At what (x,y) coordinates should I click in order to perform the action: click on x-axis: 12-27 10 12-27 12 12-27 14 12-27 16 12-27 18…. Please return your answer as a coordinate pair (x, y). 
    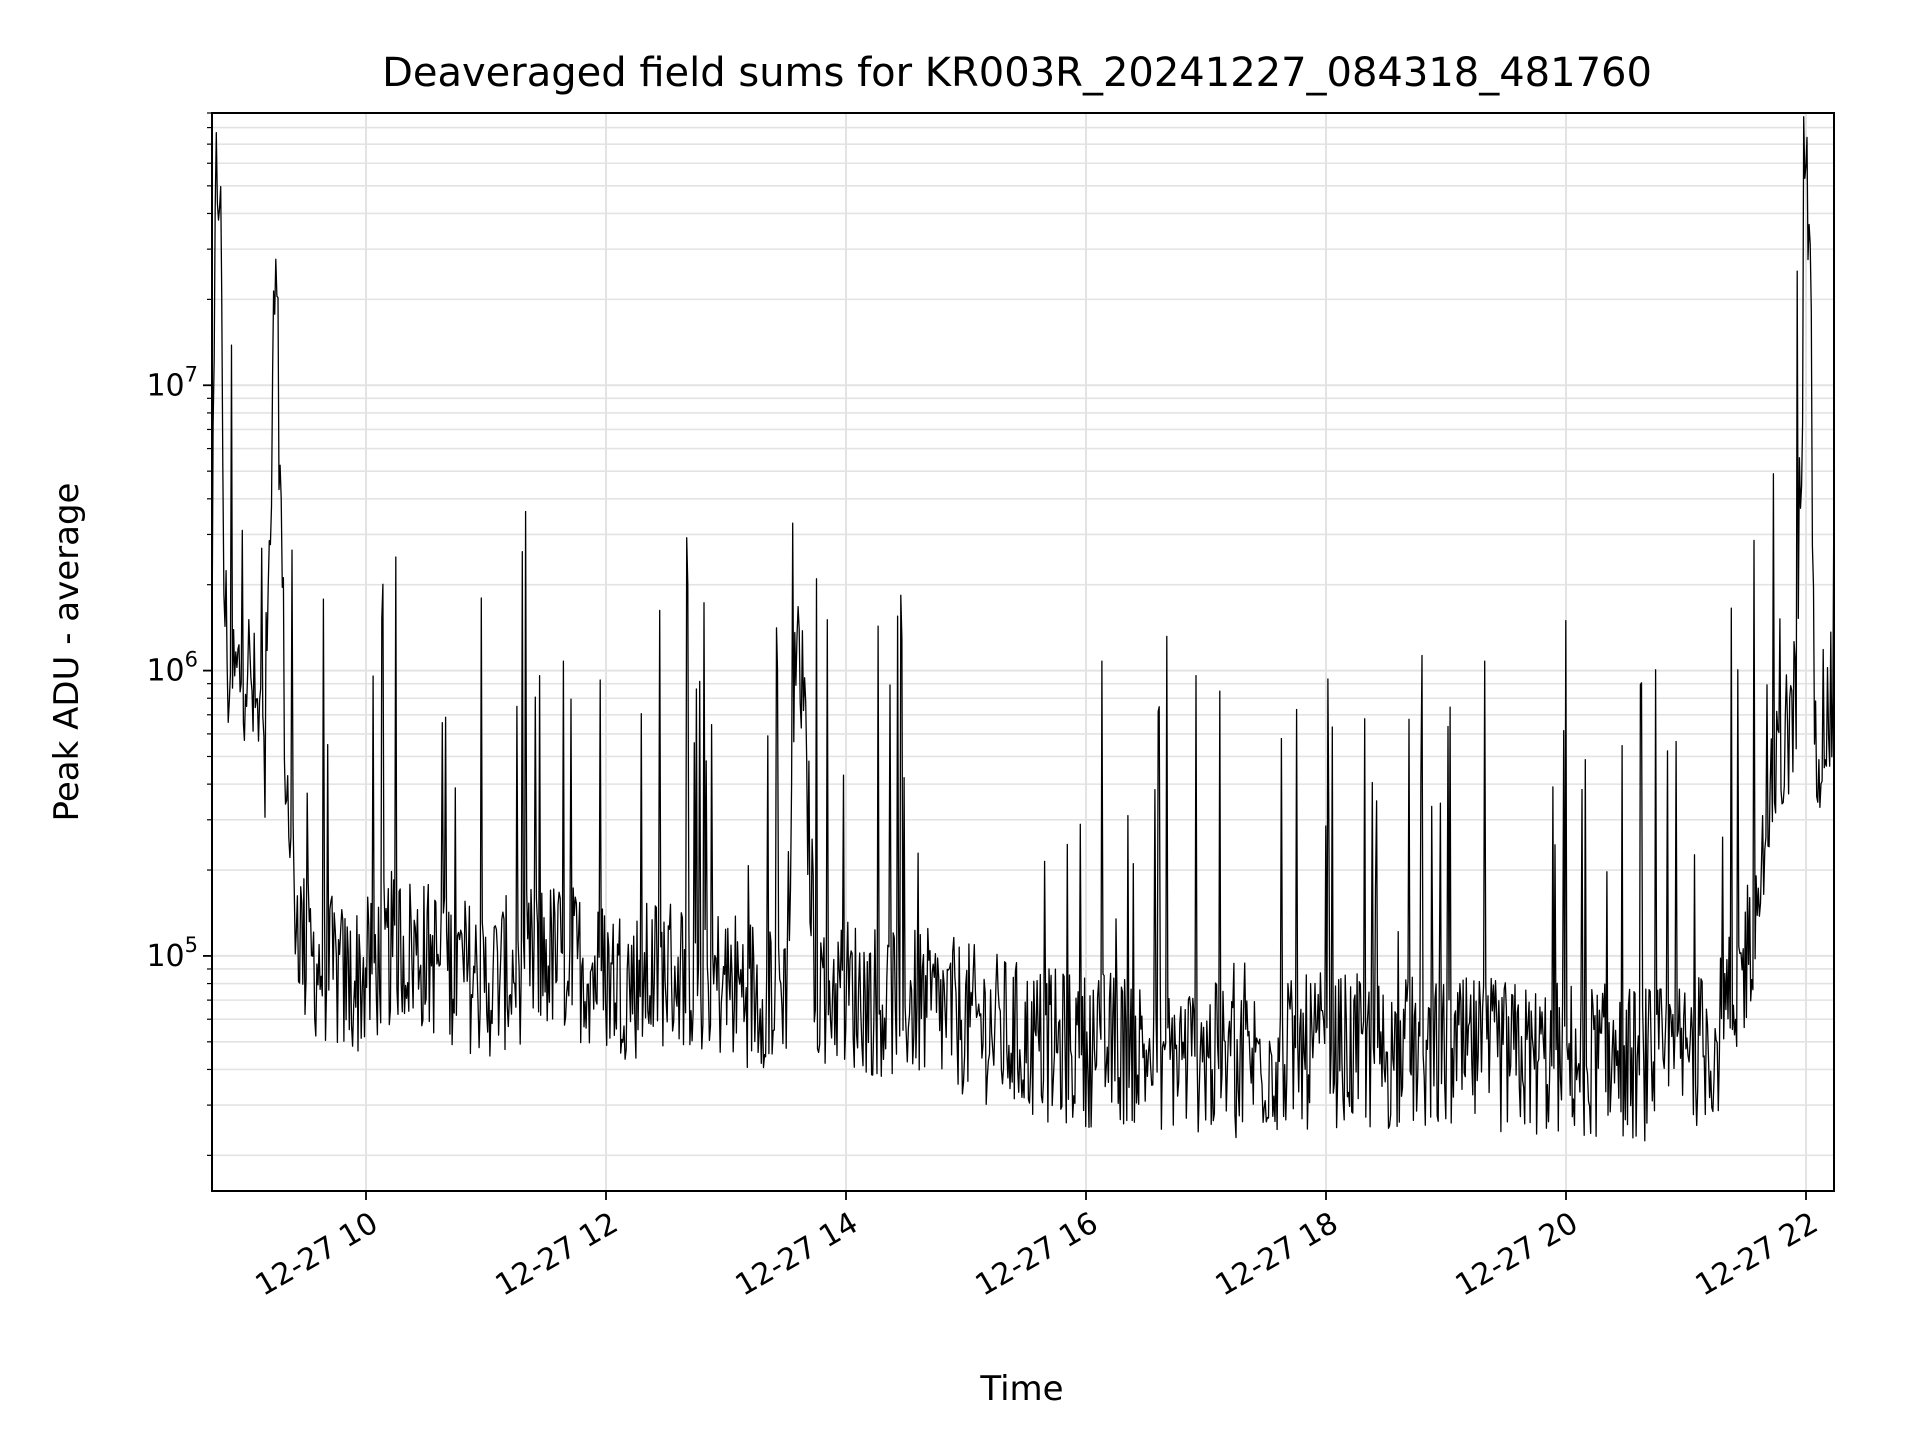
    Looking at the image, I should click on (1037, 1247).